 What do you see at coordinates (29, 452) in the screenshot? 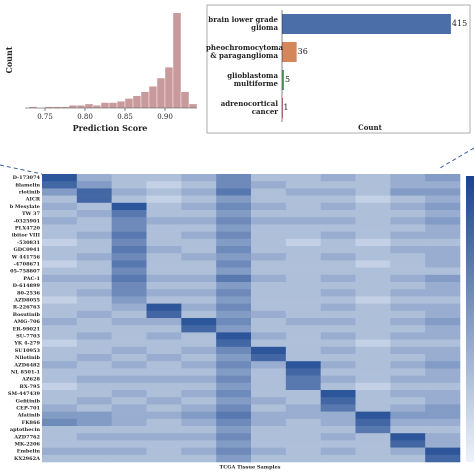
I see `row-label: Embelin` at bounding box center [29, 452].